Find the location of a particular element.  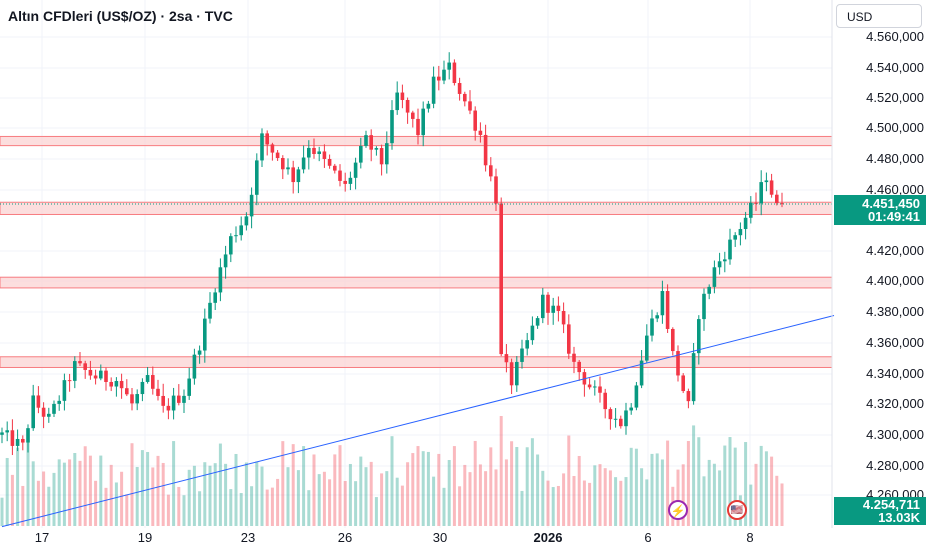

lightning-icon: ⚡ is located at coordinates (678, 510).